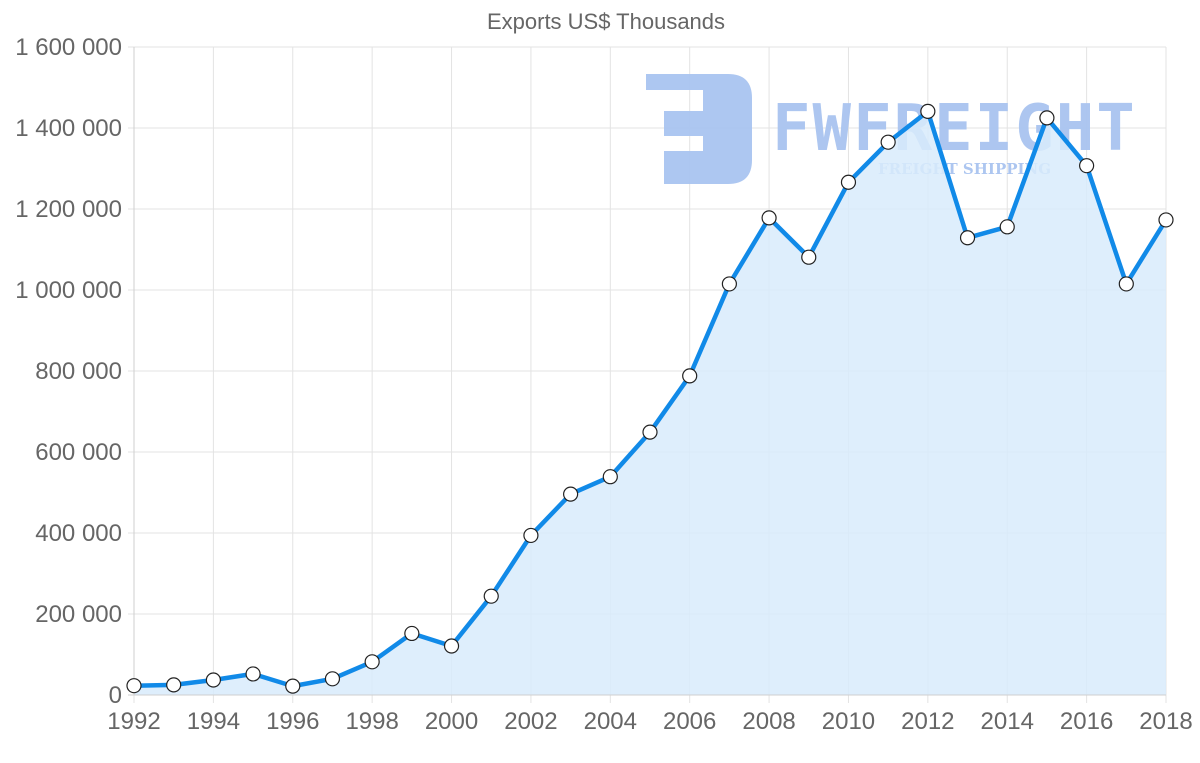  I want to click on data-point-1997, so click(332, 679).